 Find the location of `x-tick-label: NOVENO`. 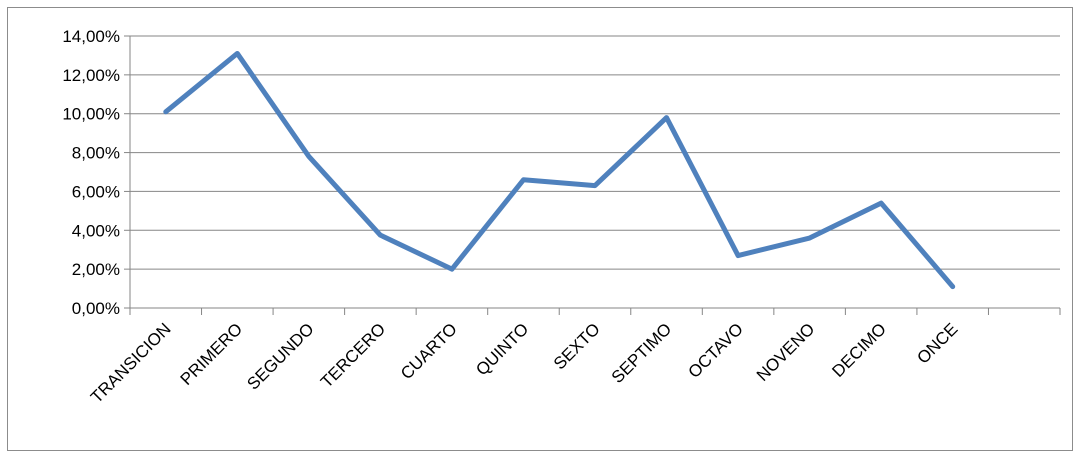

x-tick-label: NOVENO is located at coordinates (786, 352).